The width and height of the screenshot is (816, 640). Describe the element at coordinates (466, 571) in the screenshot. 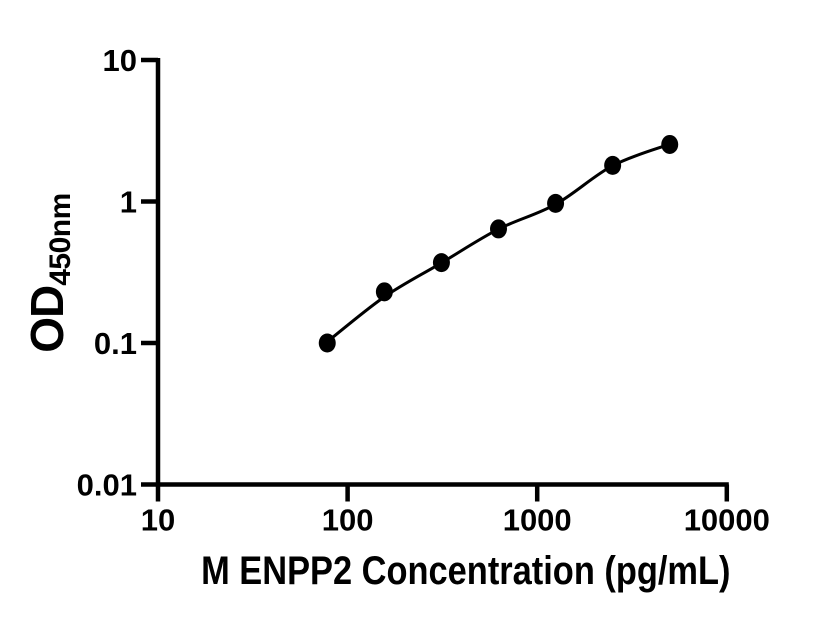

I see `x-axis-title-text: M ENPP2 Concentration (pg/mL)` at that location.